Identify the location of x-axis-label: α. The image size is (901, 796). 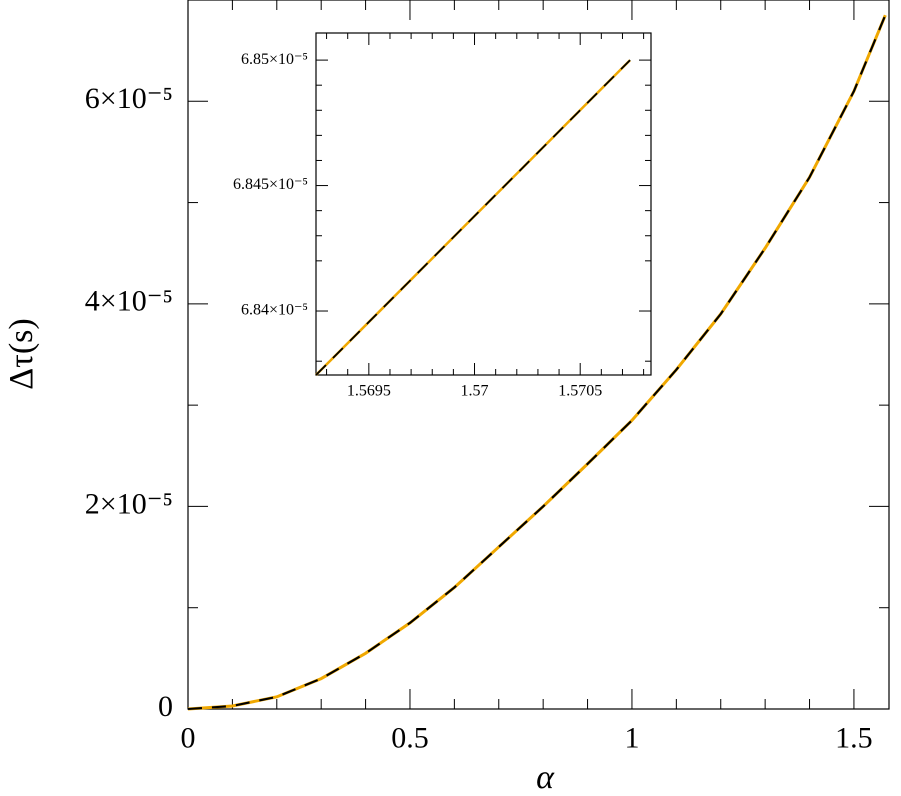
(545, 777).